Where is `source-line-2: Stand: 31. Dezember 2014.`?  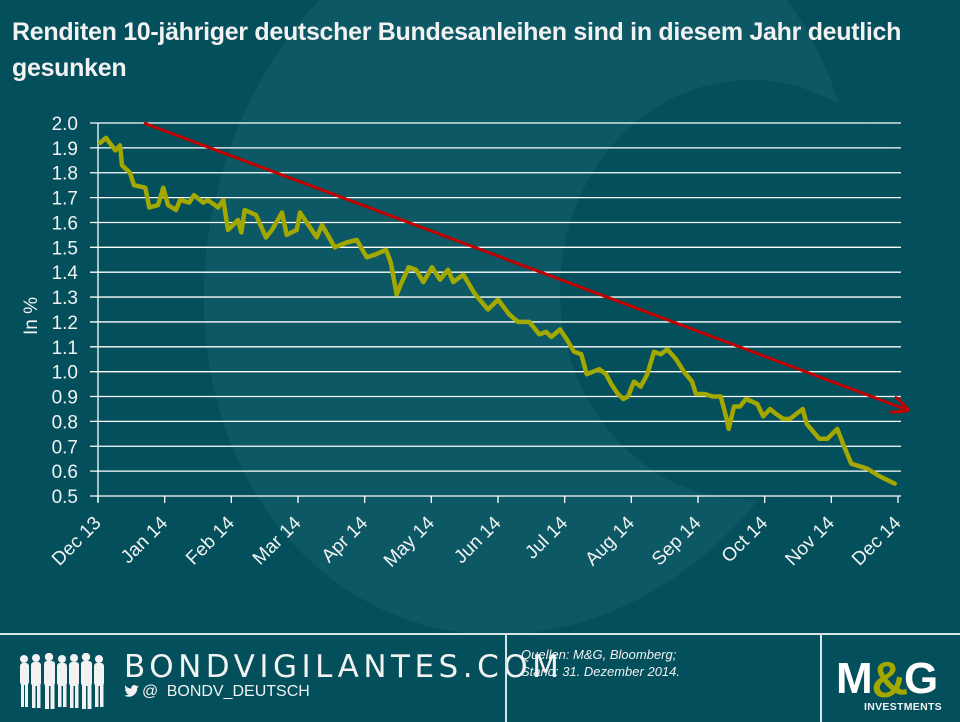 source-line-2: Stand: 31. Dezember 2014. is located at coordinates (600, 671).